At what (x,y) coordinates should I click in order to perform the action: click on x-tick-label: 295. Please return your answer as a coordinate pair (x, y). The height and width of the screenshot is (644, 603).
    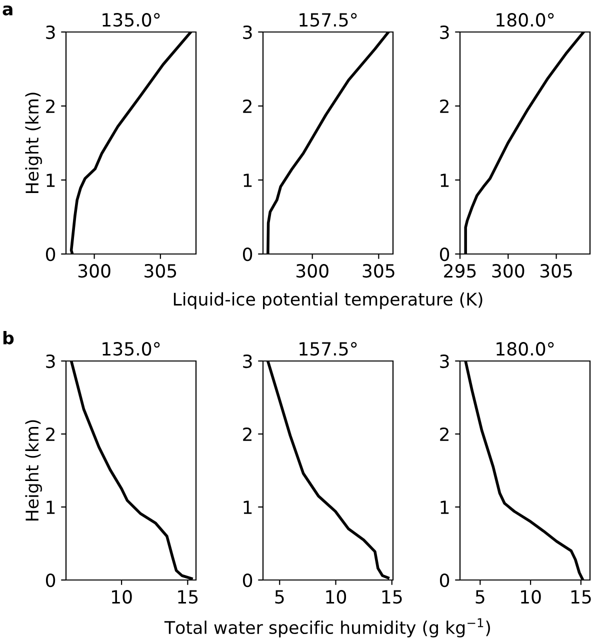
    Looking at the image, I should click on (460, 271).